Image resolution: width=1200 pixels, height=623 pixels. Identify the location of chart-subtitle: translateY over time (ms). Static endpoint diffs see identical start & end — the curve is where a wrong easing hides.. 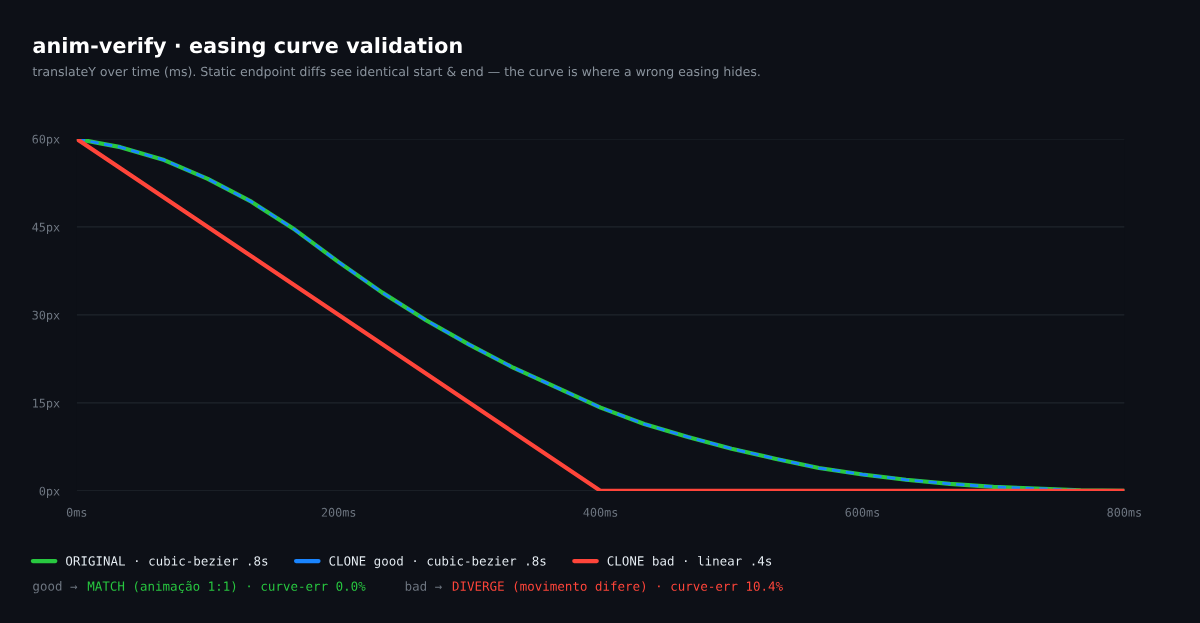
(396, 72).